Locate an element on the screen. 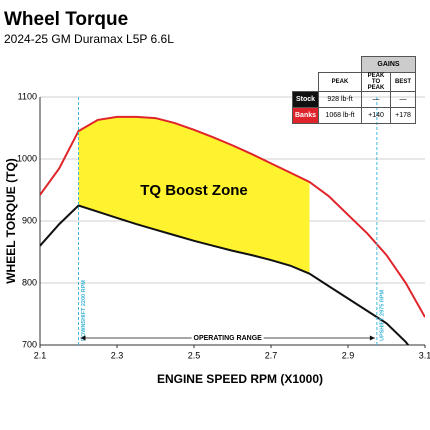 The width and height of the screenshot is (430, 430). cell: 928 lb-ft is located at coordinates (340, 99).